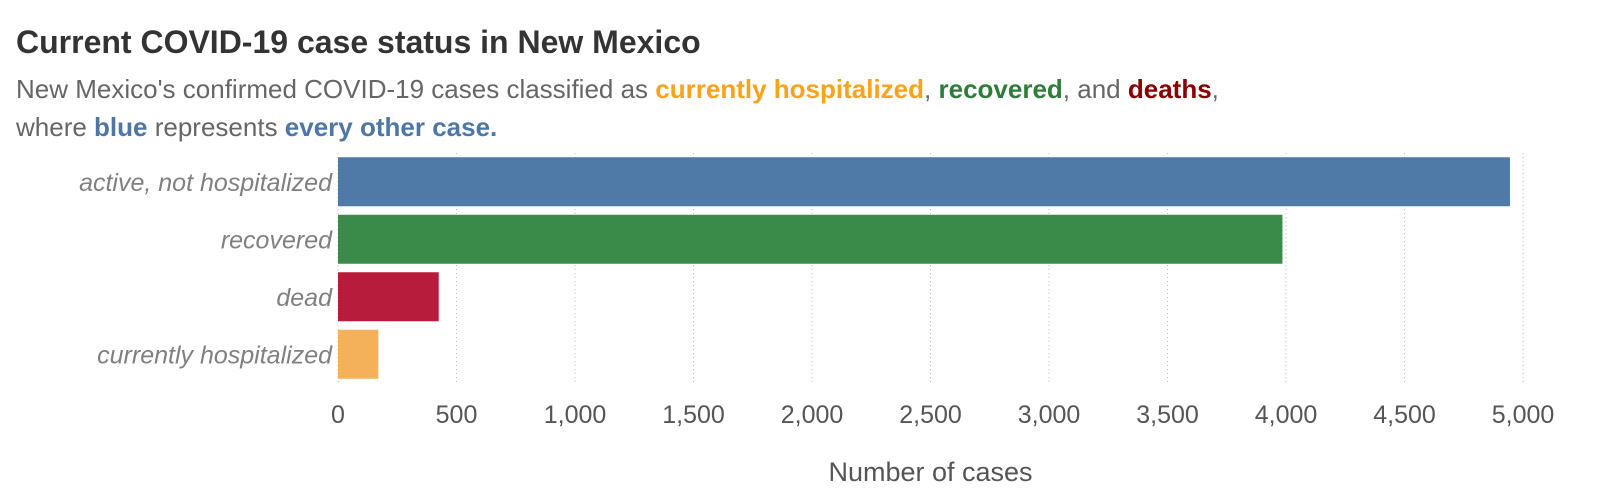 The height and width of the screenshot is (500, 1600). I want to click on x-tick-label: 2,000, so click(812, 415).